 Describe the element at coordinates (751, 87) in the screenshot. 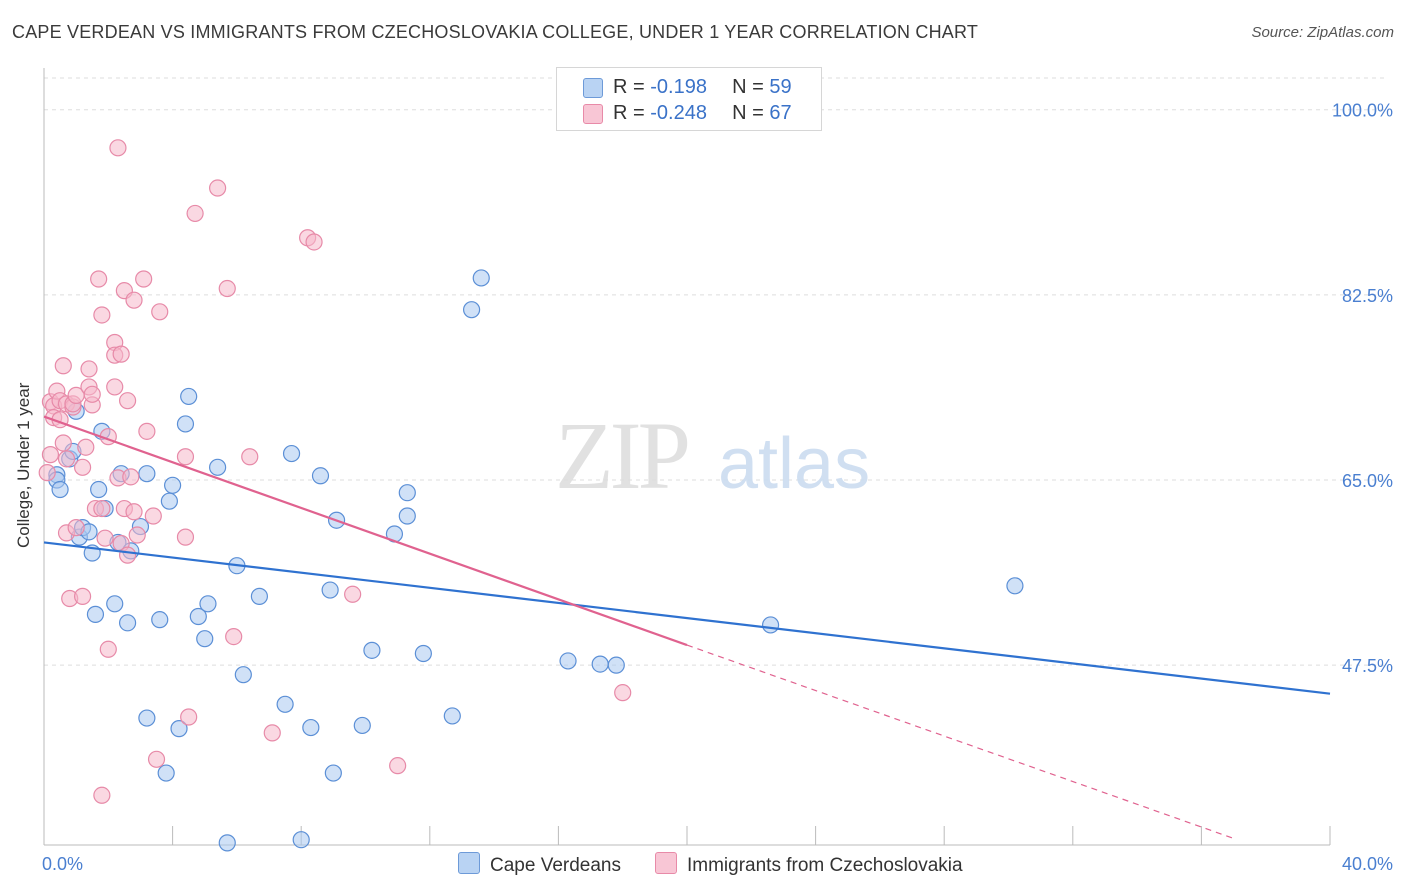

I see `legend-n-label: N =` at that location.